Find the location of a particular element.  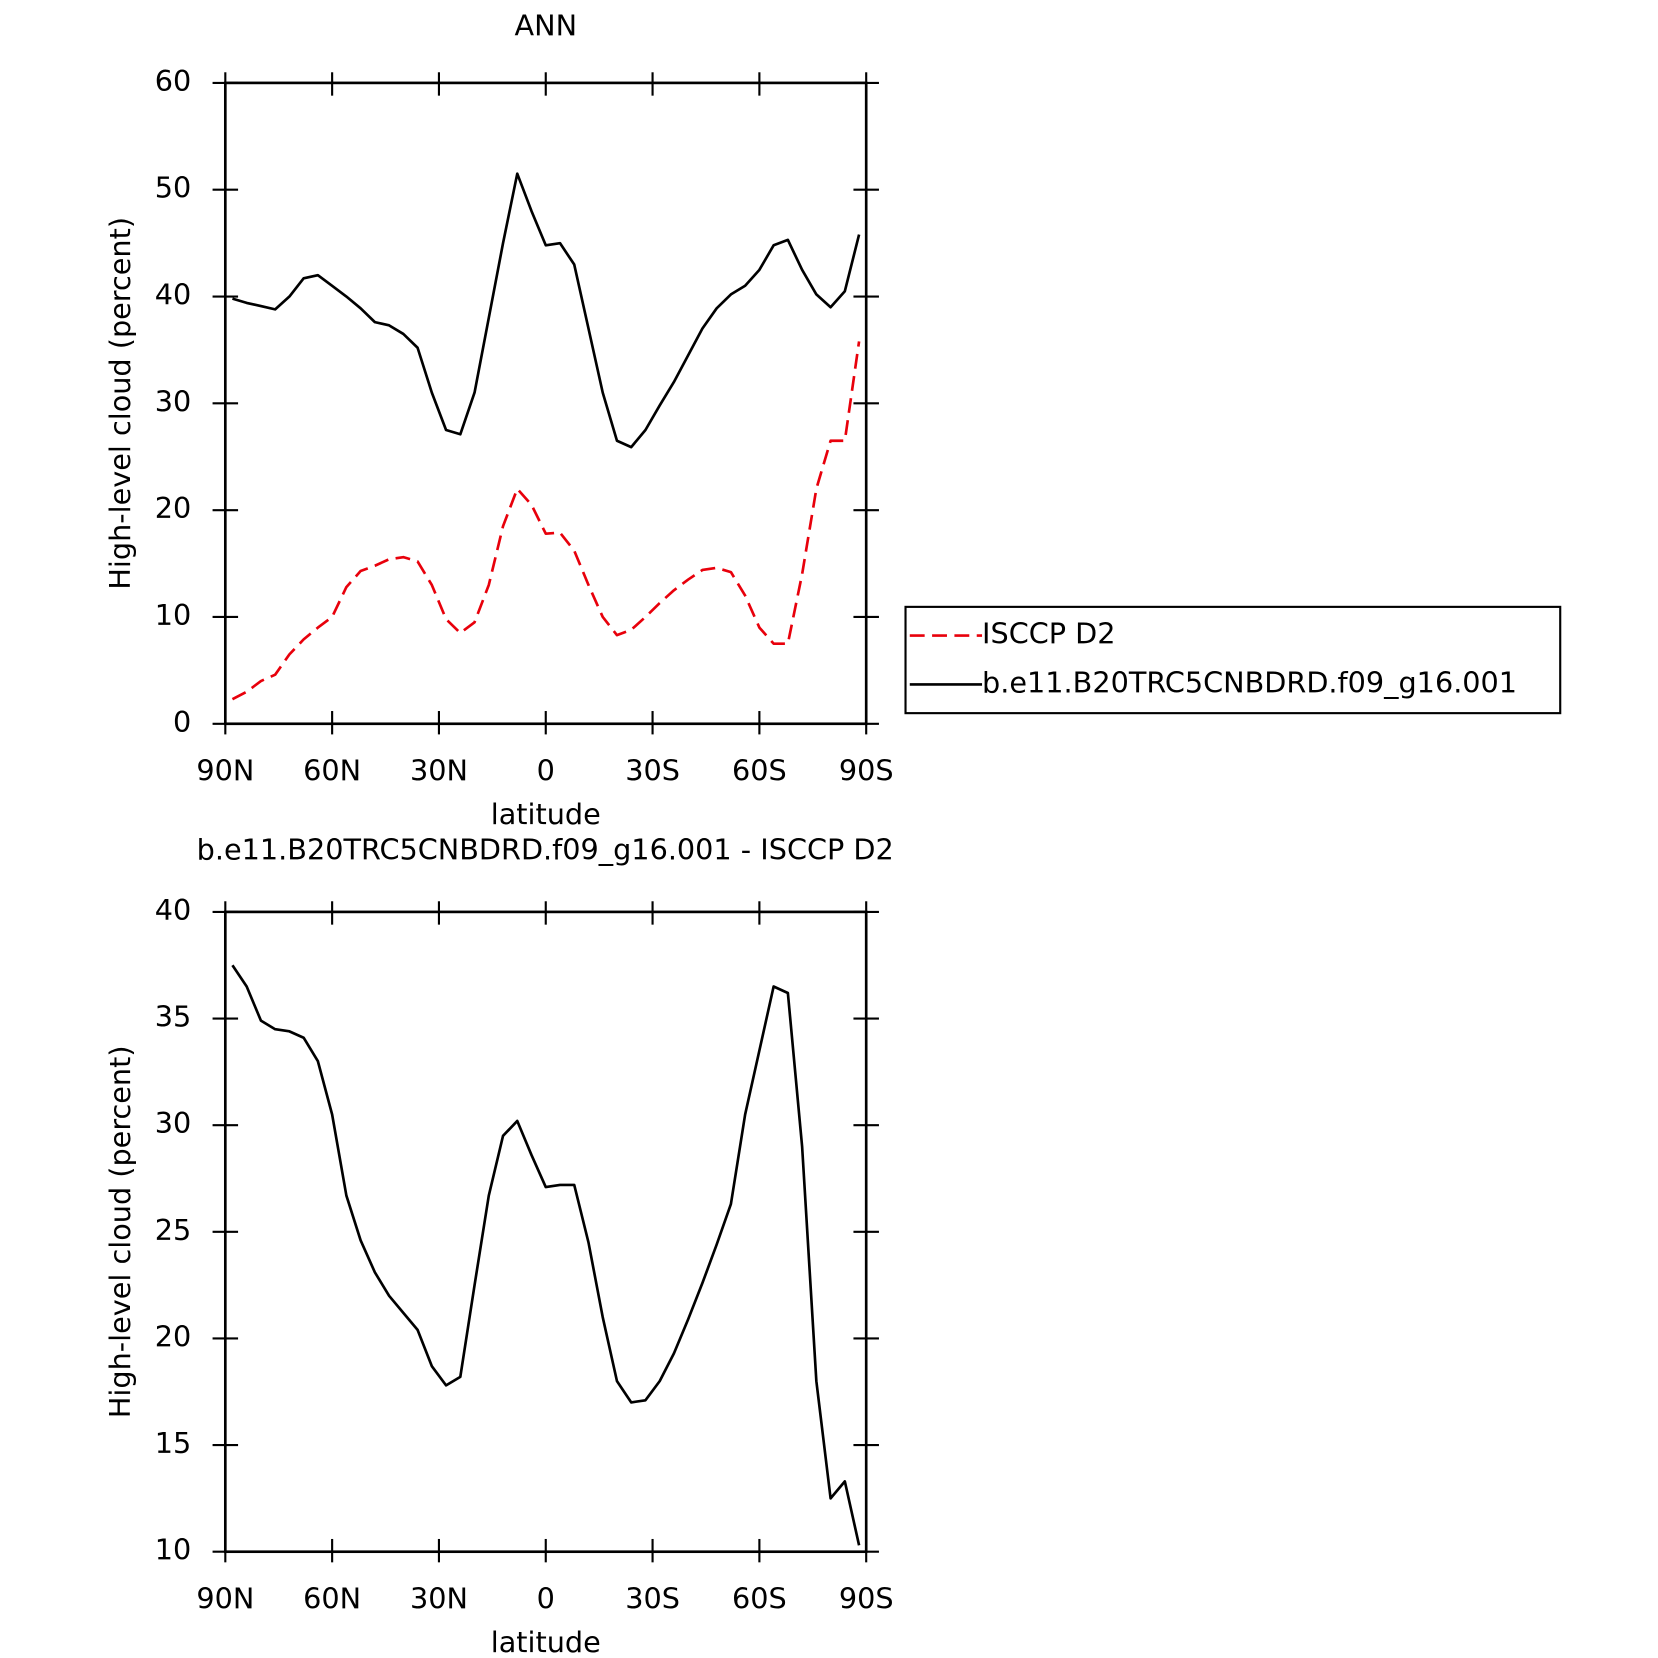

legend-box is located at coordinates (1233, 660).